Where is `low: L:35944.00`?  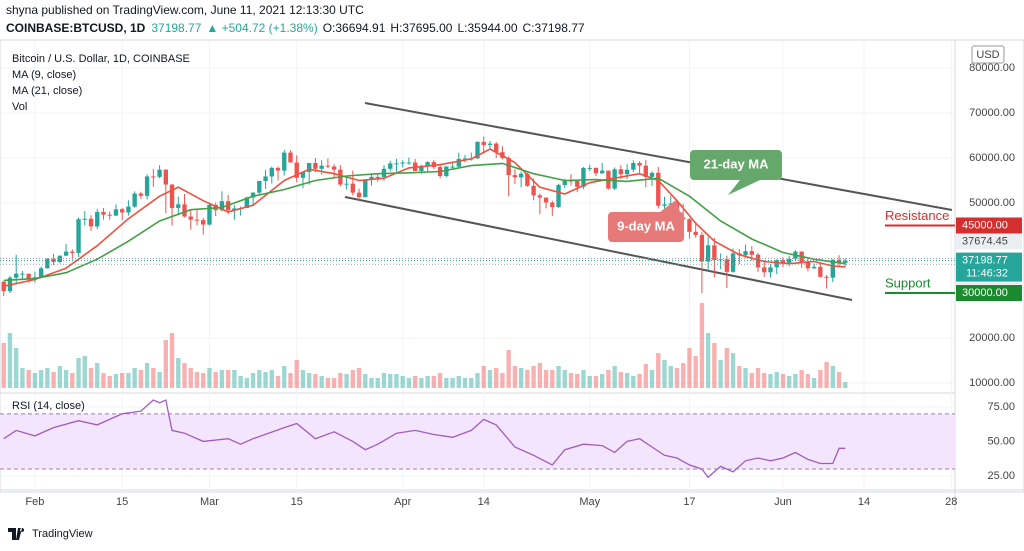
low: L:35944.00 is located at coordinates (487, 28).